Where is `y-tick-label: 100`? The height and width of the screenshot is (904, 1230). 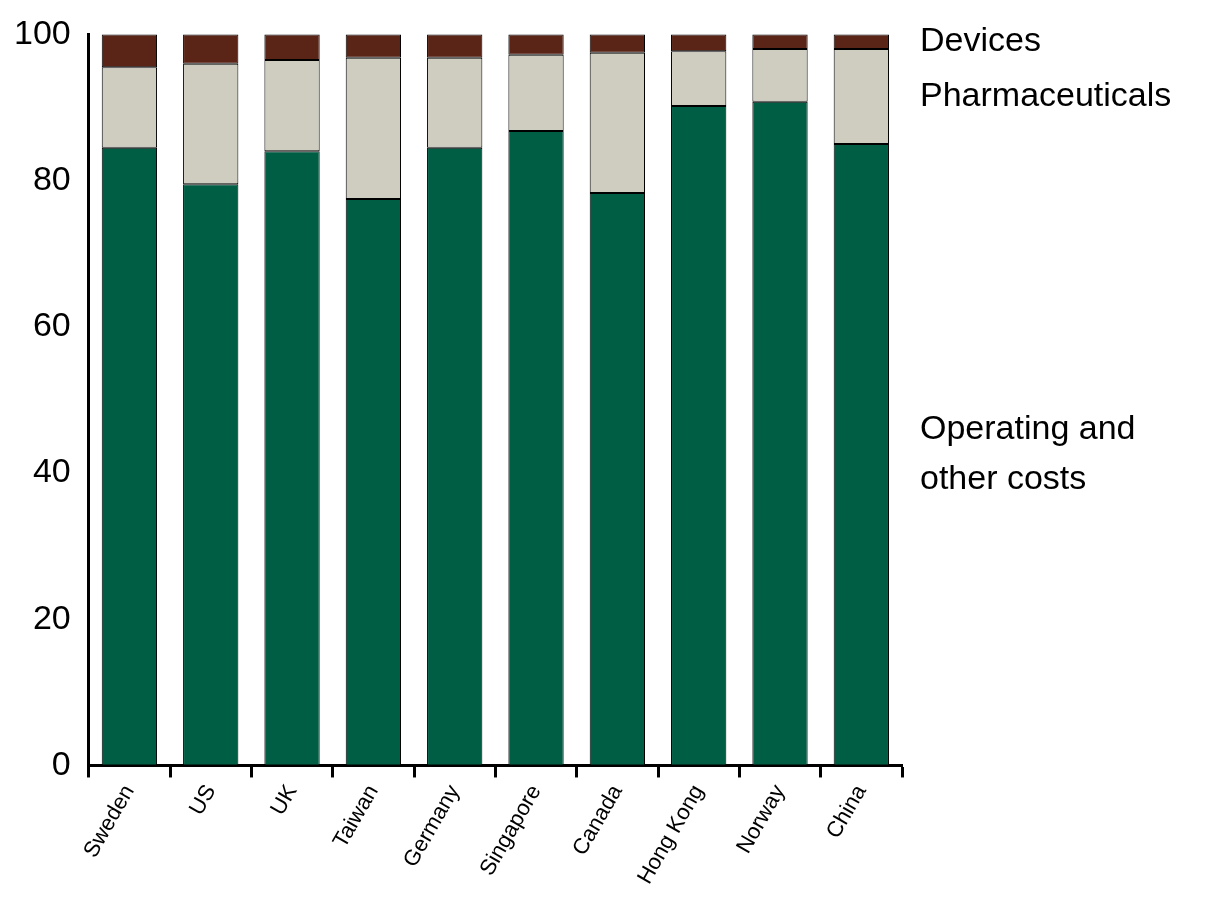
y-tick-label: 100 is located at coordinates (42, 31).